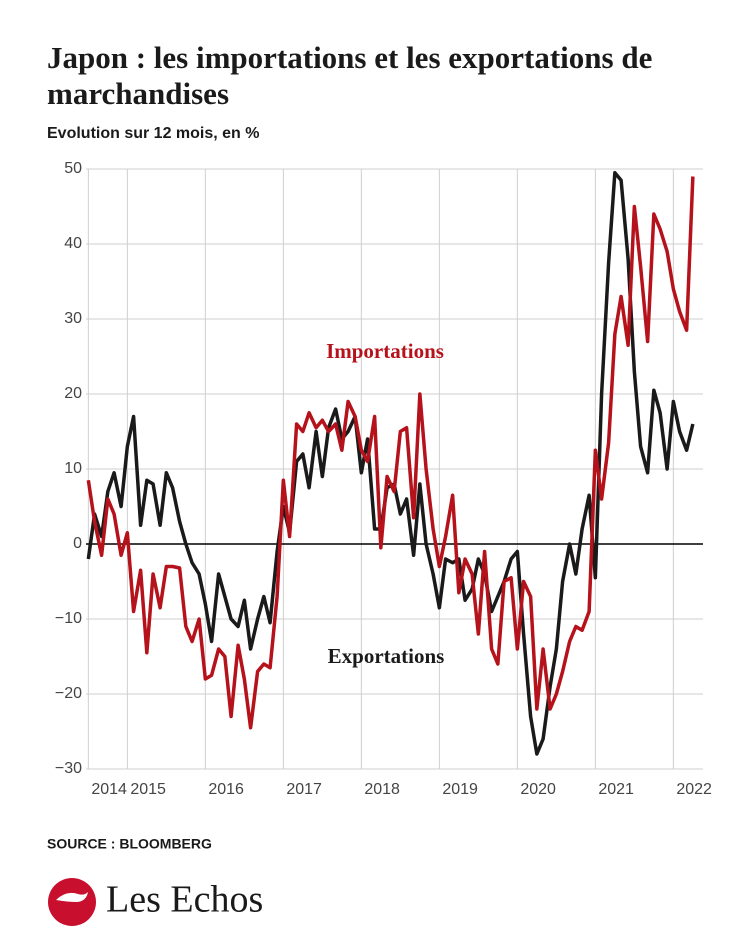  Describe the element at coordinates (73, 168) in the screenshot. I see `y-tick-label: 50` at that location.